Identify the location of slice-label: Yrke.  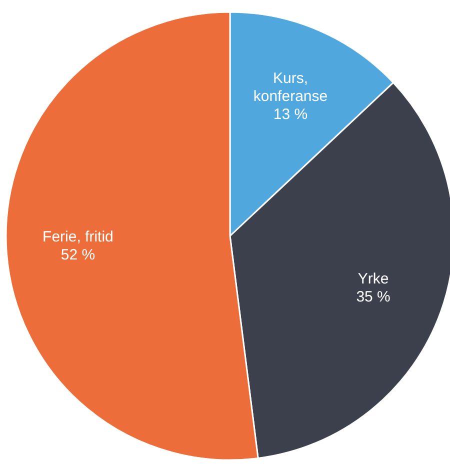
(373, 279).